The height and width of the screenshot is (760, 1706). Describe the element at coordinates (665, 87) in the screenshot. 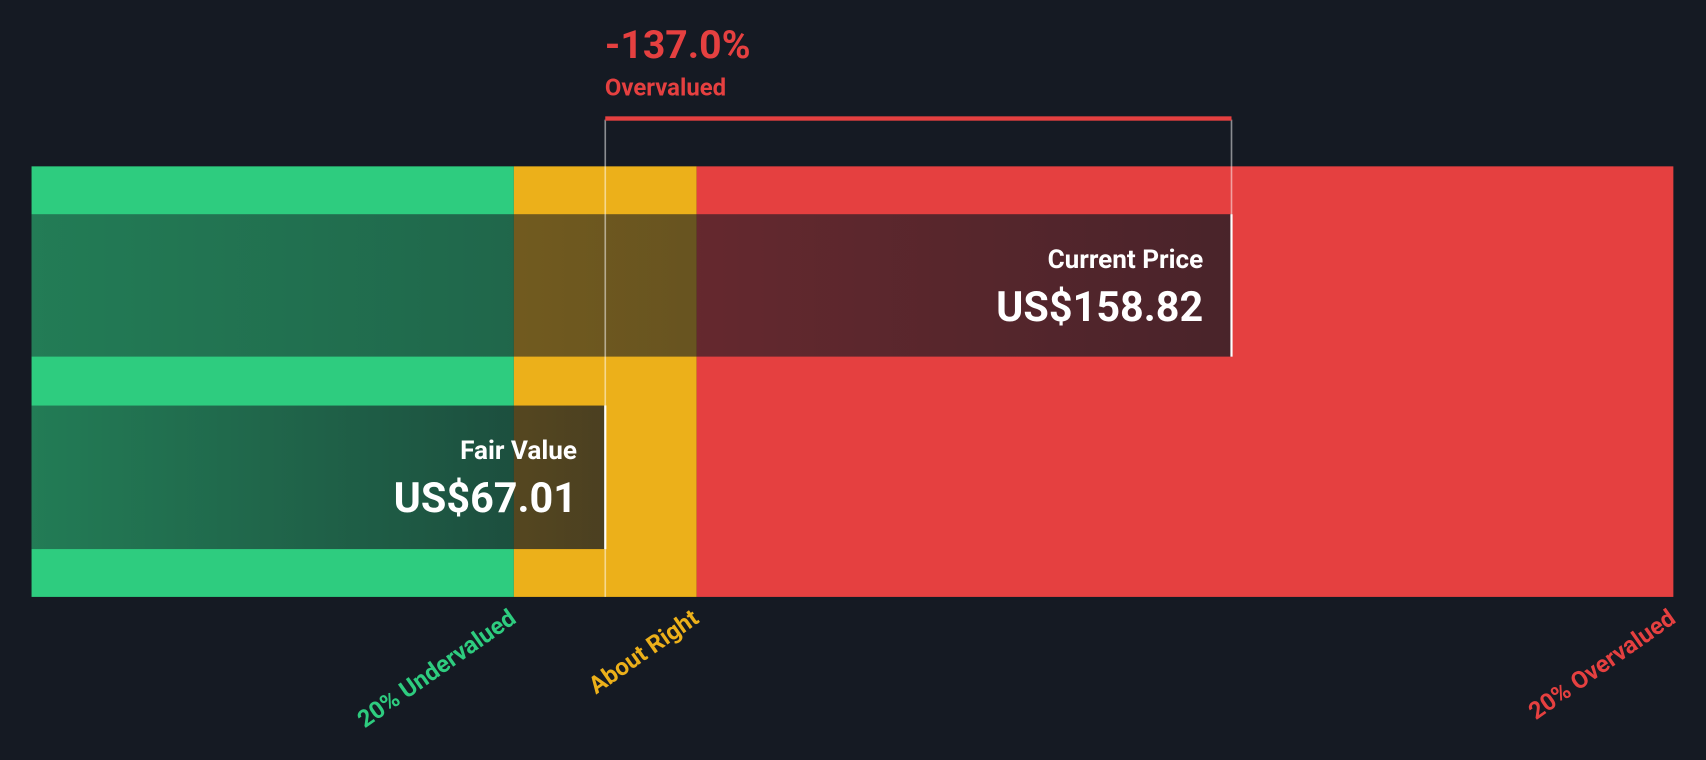

I see `verdict: Overvalued` at that location.